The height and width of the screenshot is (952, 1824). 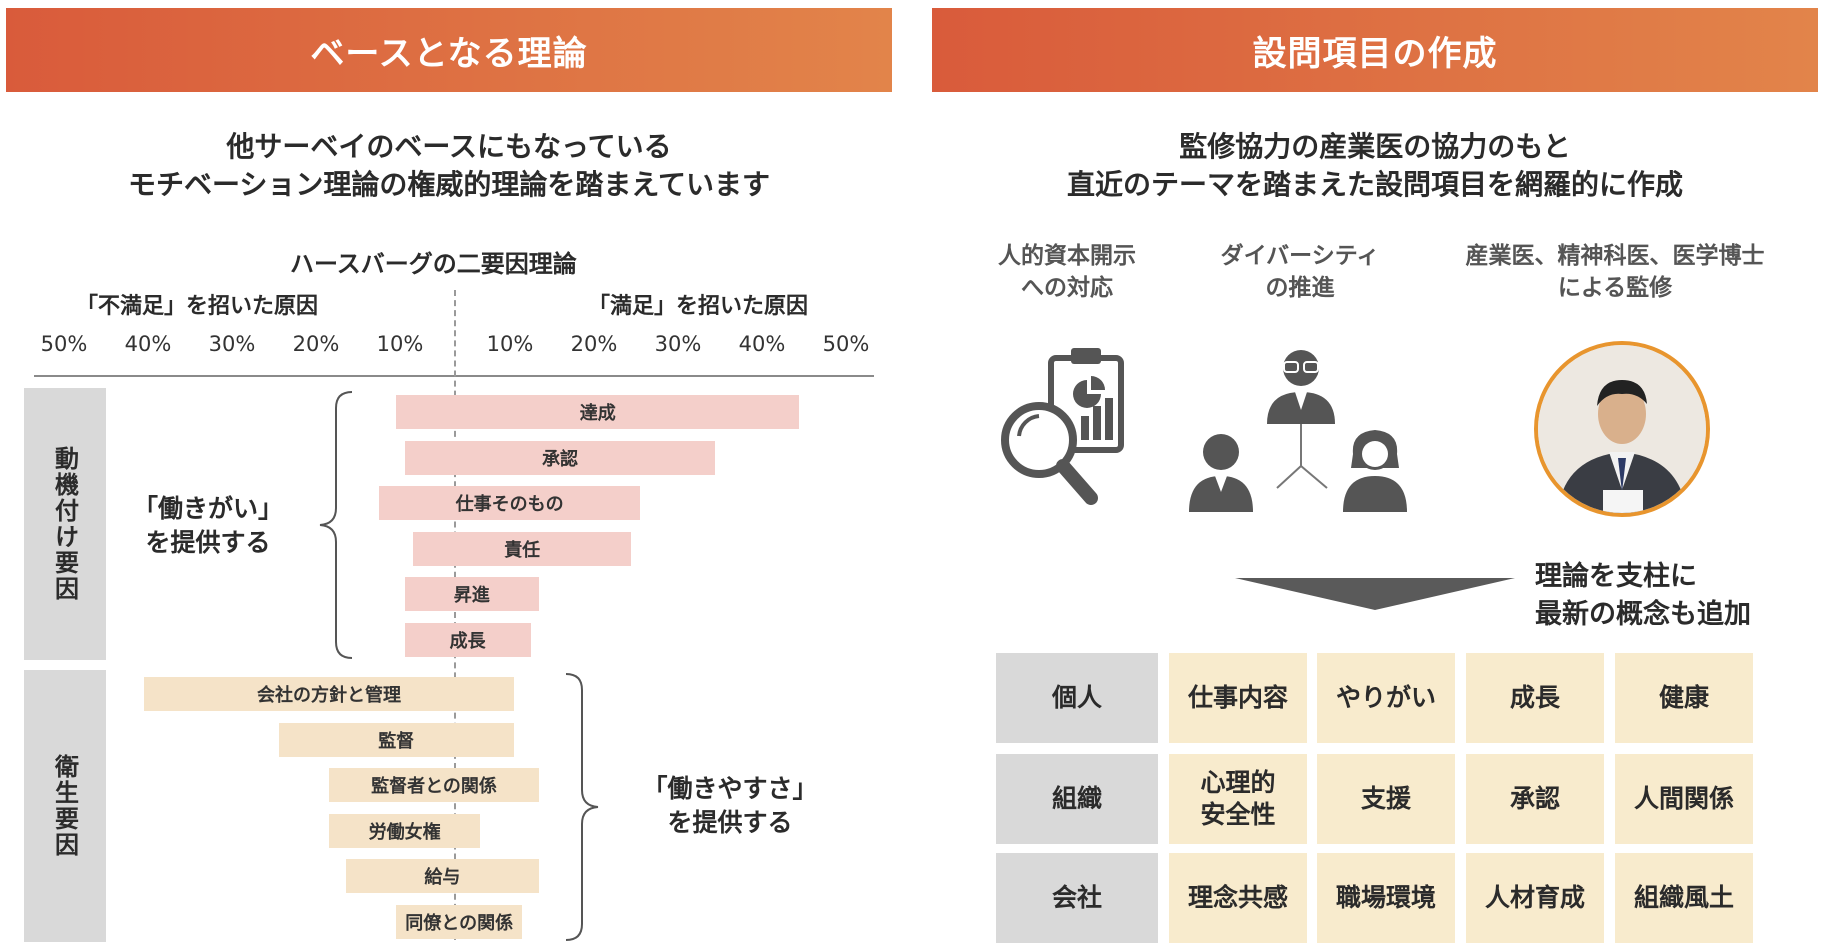 I want to click on left-headline-line-2: モチベーション理論の権威的理論を踏まえています, so click(x=449, y=184).